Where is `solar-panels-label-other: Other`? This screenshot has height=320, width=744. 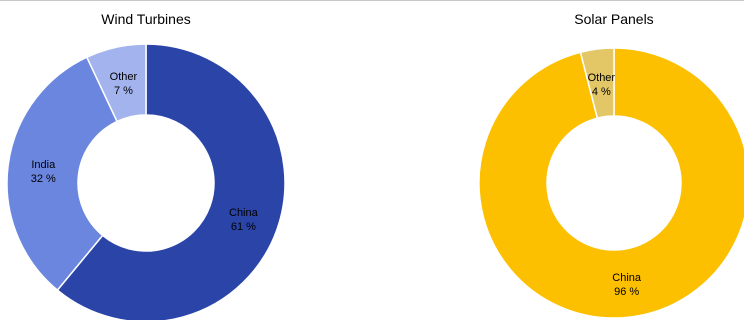
solar-panels-label-other: Other is located at coordinates (602, 78).